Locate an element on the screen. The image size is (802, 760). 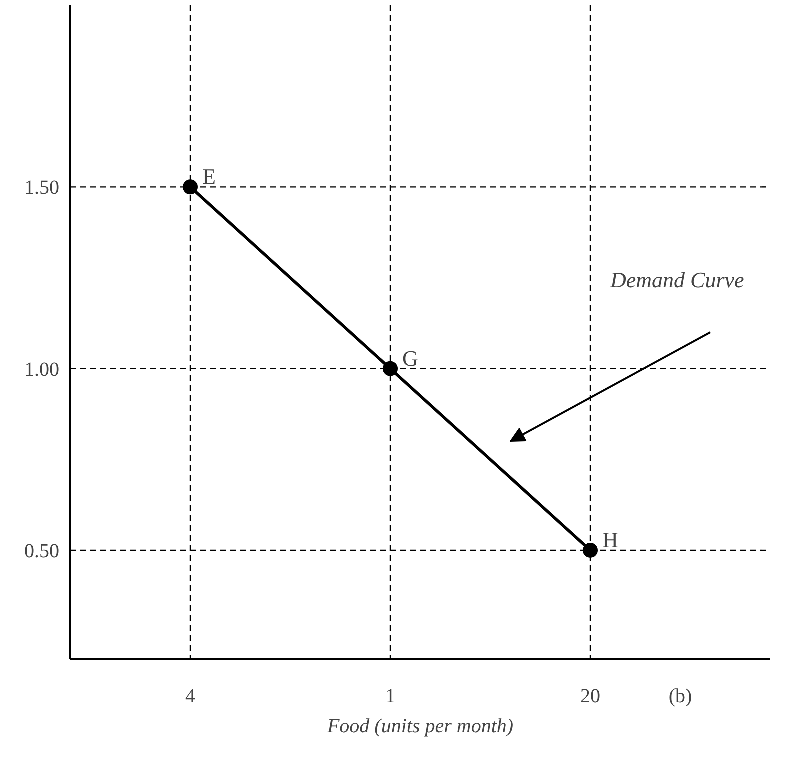
annotation: H is located at coordinates (610, 540).